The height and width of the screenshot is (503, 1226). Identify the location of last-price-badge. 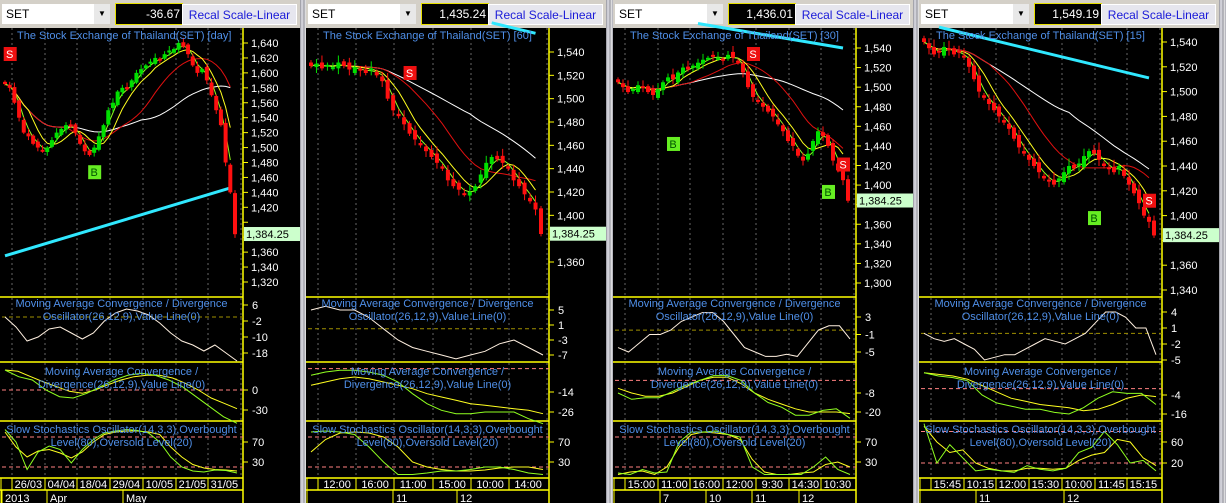
(885, 200).